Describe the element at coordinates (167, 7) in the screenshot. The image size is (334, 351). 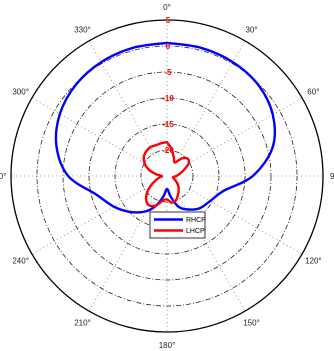
I see `angle-tick-label: 0°` at that location.